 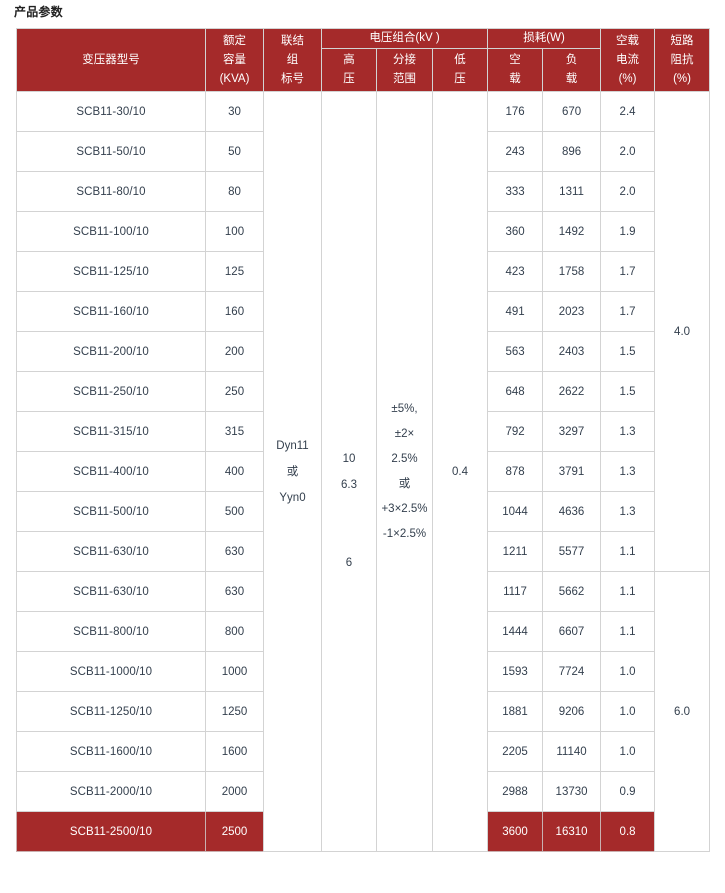 What do you see at coordinates (572, 431) in the screenshot?
I see `cell-load-loss: 3297` at bounding box center [572, 431].